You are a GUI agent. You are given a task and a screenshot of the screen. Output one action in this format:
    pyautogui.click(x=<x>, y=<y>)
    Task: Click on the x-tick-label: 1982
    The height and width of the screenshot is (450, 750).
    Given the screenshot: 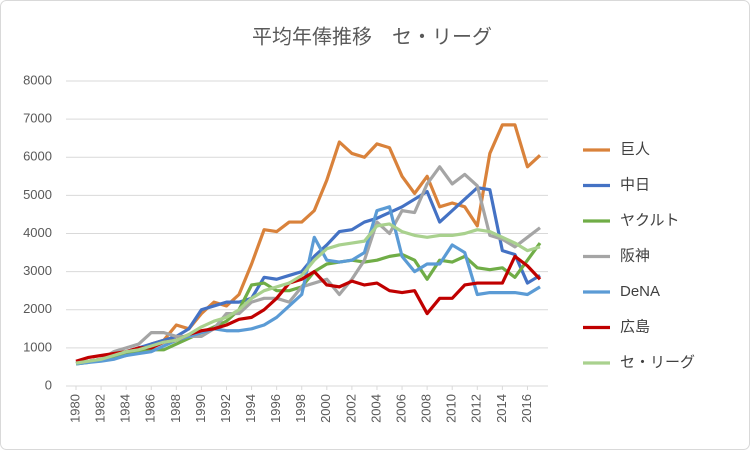 What is the action you would take?
    pyautogui.click(x=100, y=408)
    